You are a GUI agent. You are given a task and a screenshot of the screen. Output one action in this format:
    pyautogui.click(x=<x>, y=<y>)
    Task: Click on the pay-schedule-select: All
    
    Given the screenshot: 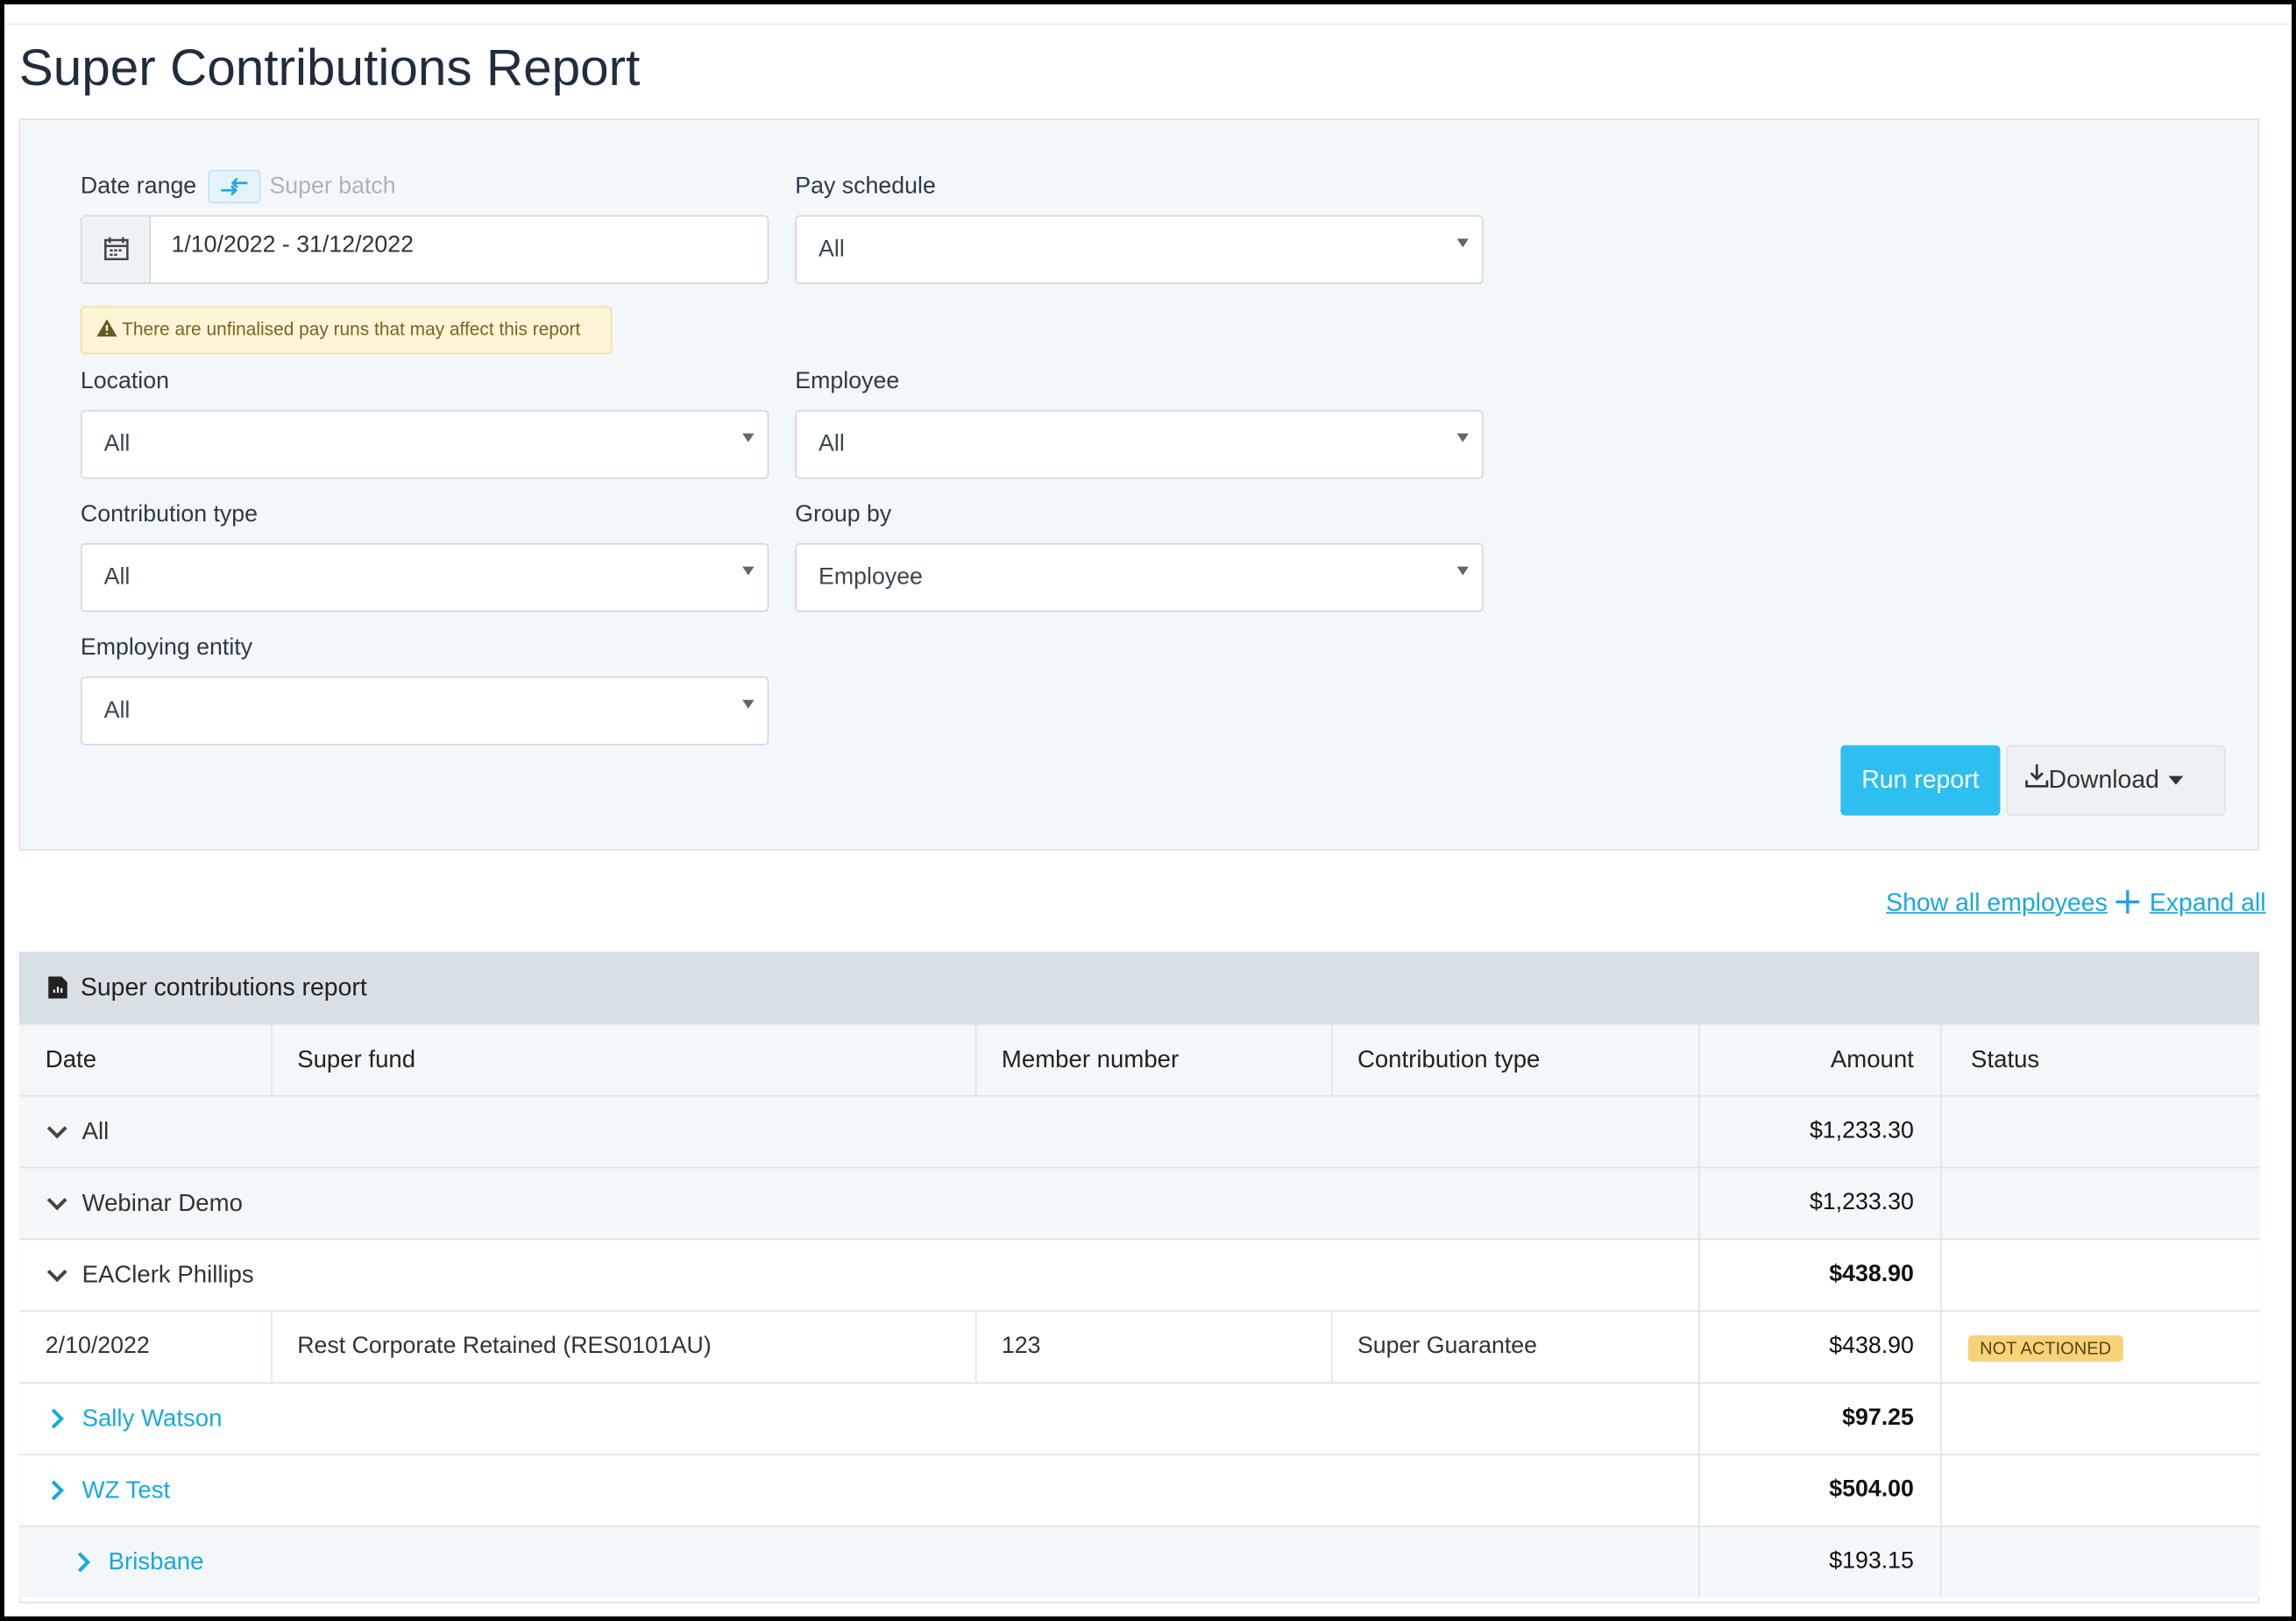 What is the action you would take?
    pyautogui.click(x=1139, y=250)
    